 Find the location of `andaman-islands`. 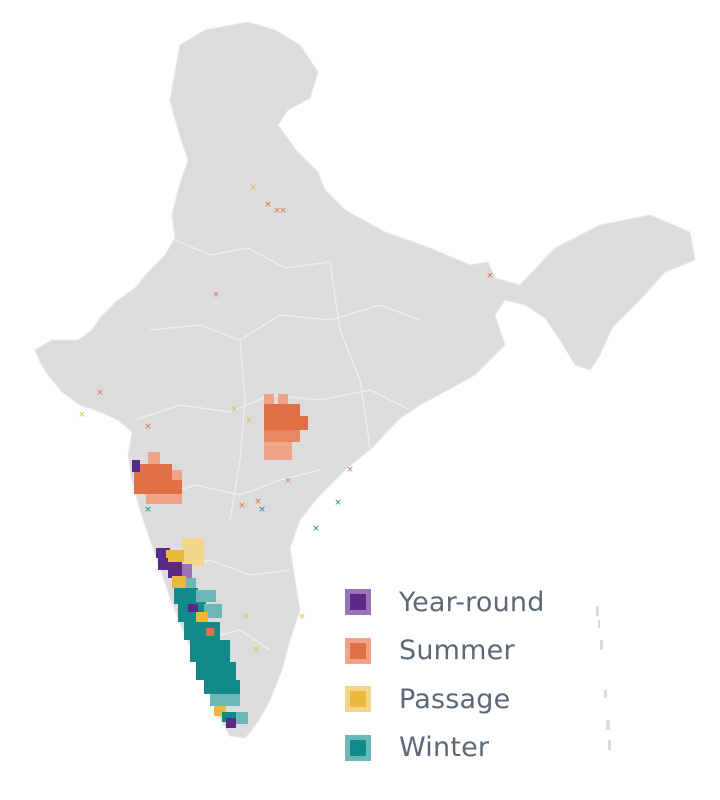

andaman-islands is located at coordinates (603, 678).